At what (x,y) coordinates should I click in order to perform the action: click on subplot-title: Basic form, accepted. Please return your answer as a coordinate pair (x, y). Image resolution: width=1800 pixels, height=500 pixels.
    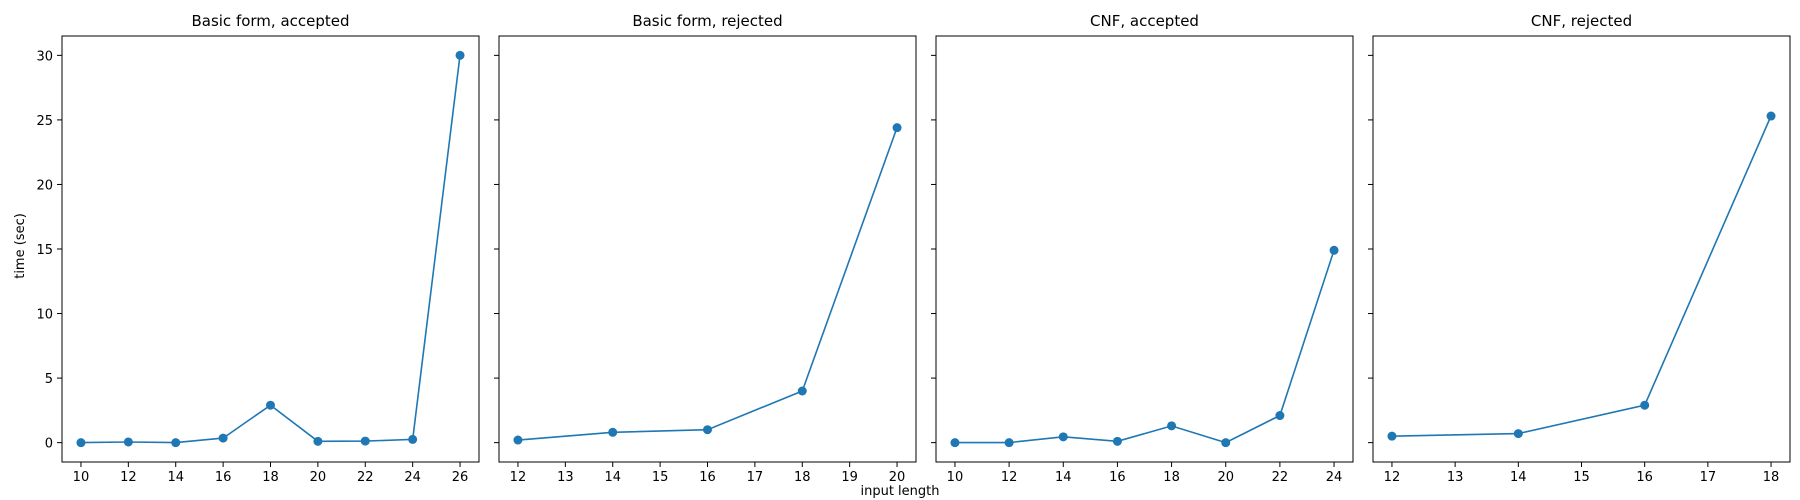
    Looking at the image, I should click on (270, 21).